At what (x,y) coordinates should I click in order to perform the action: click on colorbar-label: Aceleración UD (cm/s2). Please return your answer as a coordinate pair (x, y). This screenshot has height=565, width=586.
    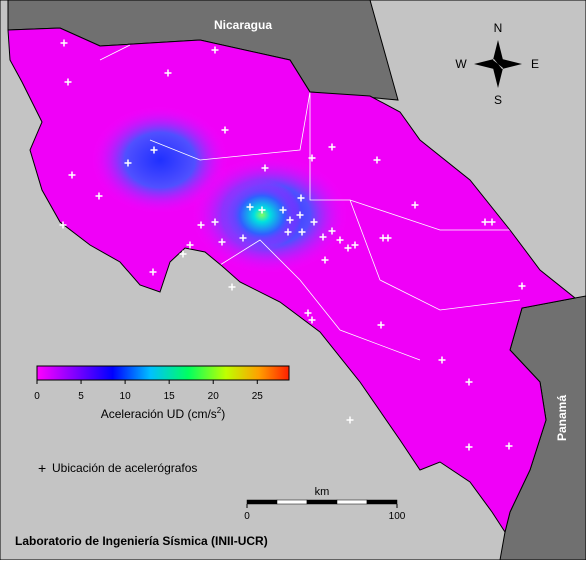
    Looking at the image, I should click on (163, 413).